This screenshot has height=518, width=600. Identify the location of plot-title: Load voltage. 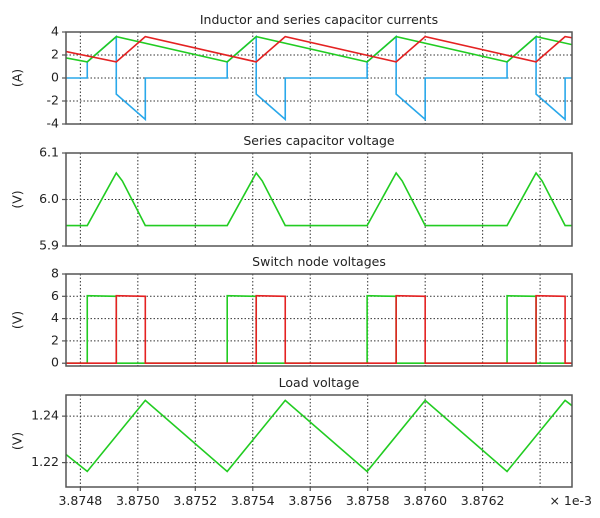
(319, 382).